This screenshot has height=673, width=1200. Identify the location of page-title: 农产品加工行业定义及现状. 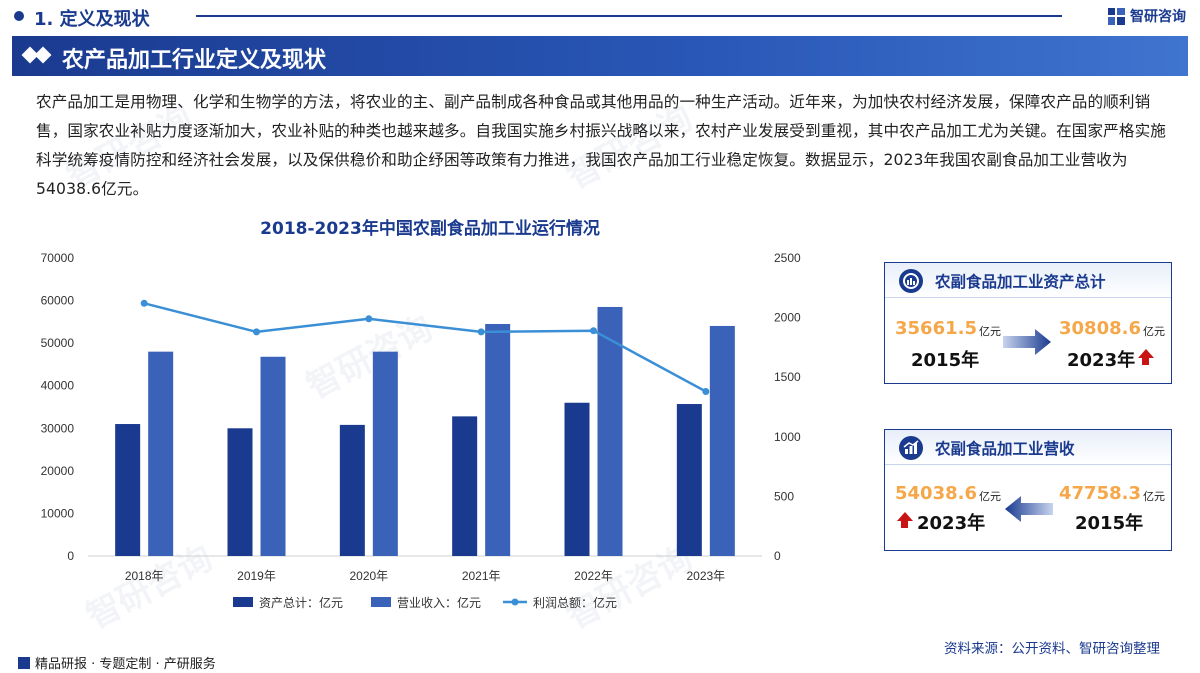
(194, 60).